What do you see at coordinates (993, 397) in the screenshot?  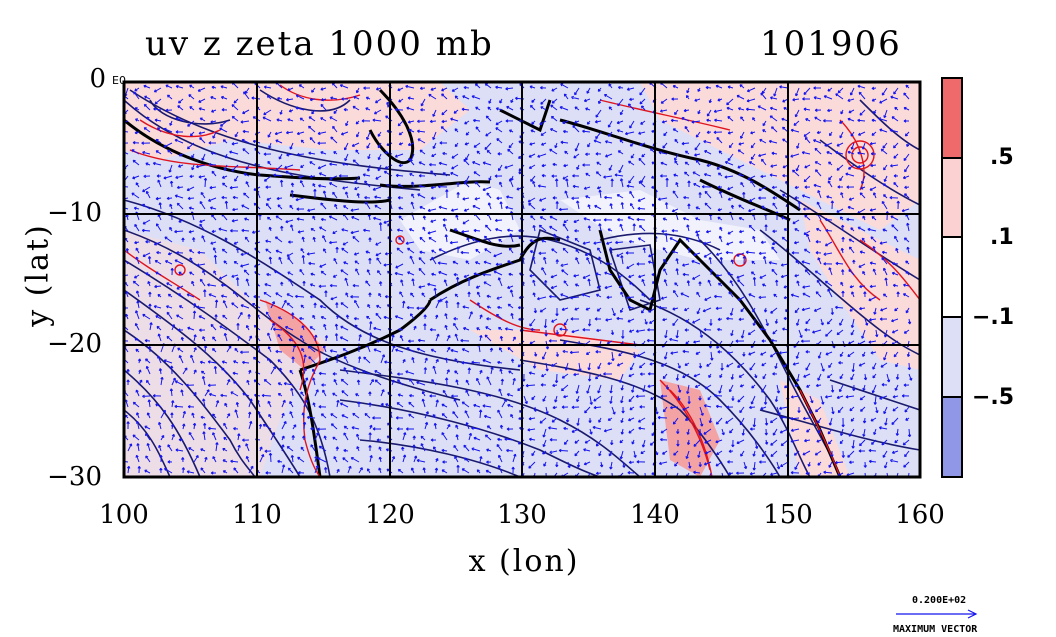 I see `colorbar-label: −.5` at bounding box center [993, 397].